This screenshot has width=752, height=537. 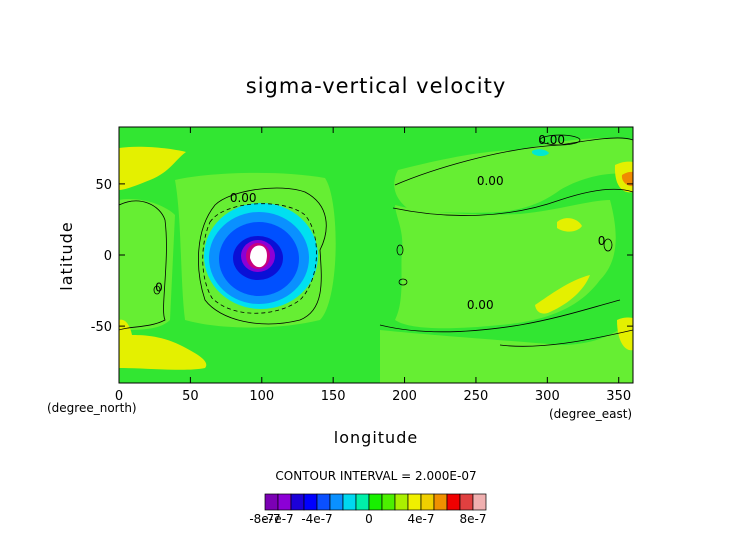 What do you see at coordinates (506, 351) in the screenshot?
I see `field-region-east-south` at bounding box center [506, 351].